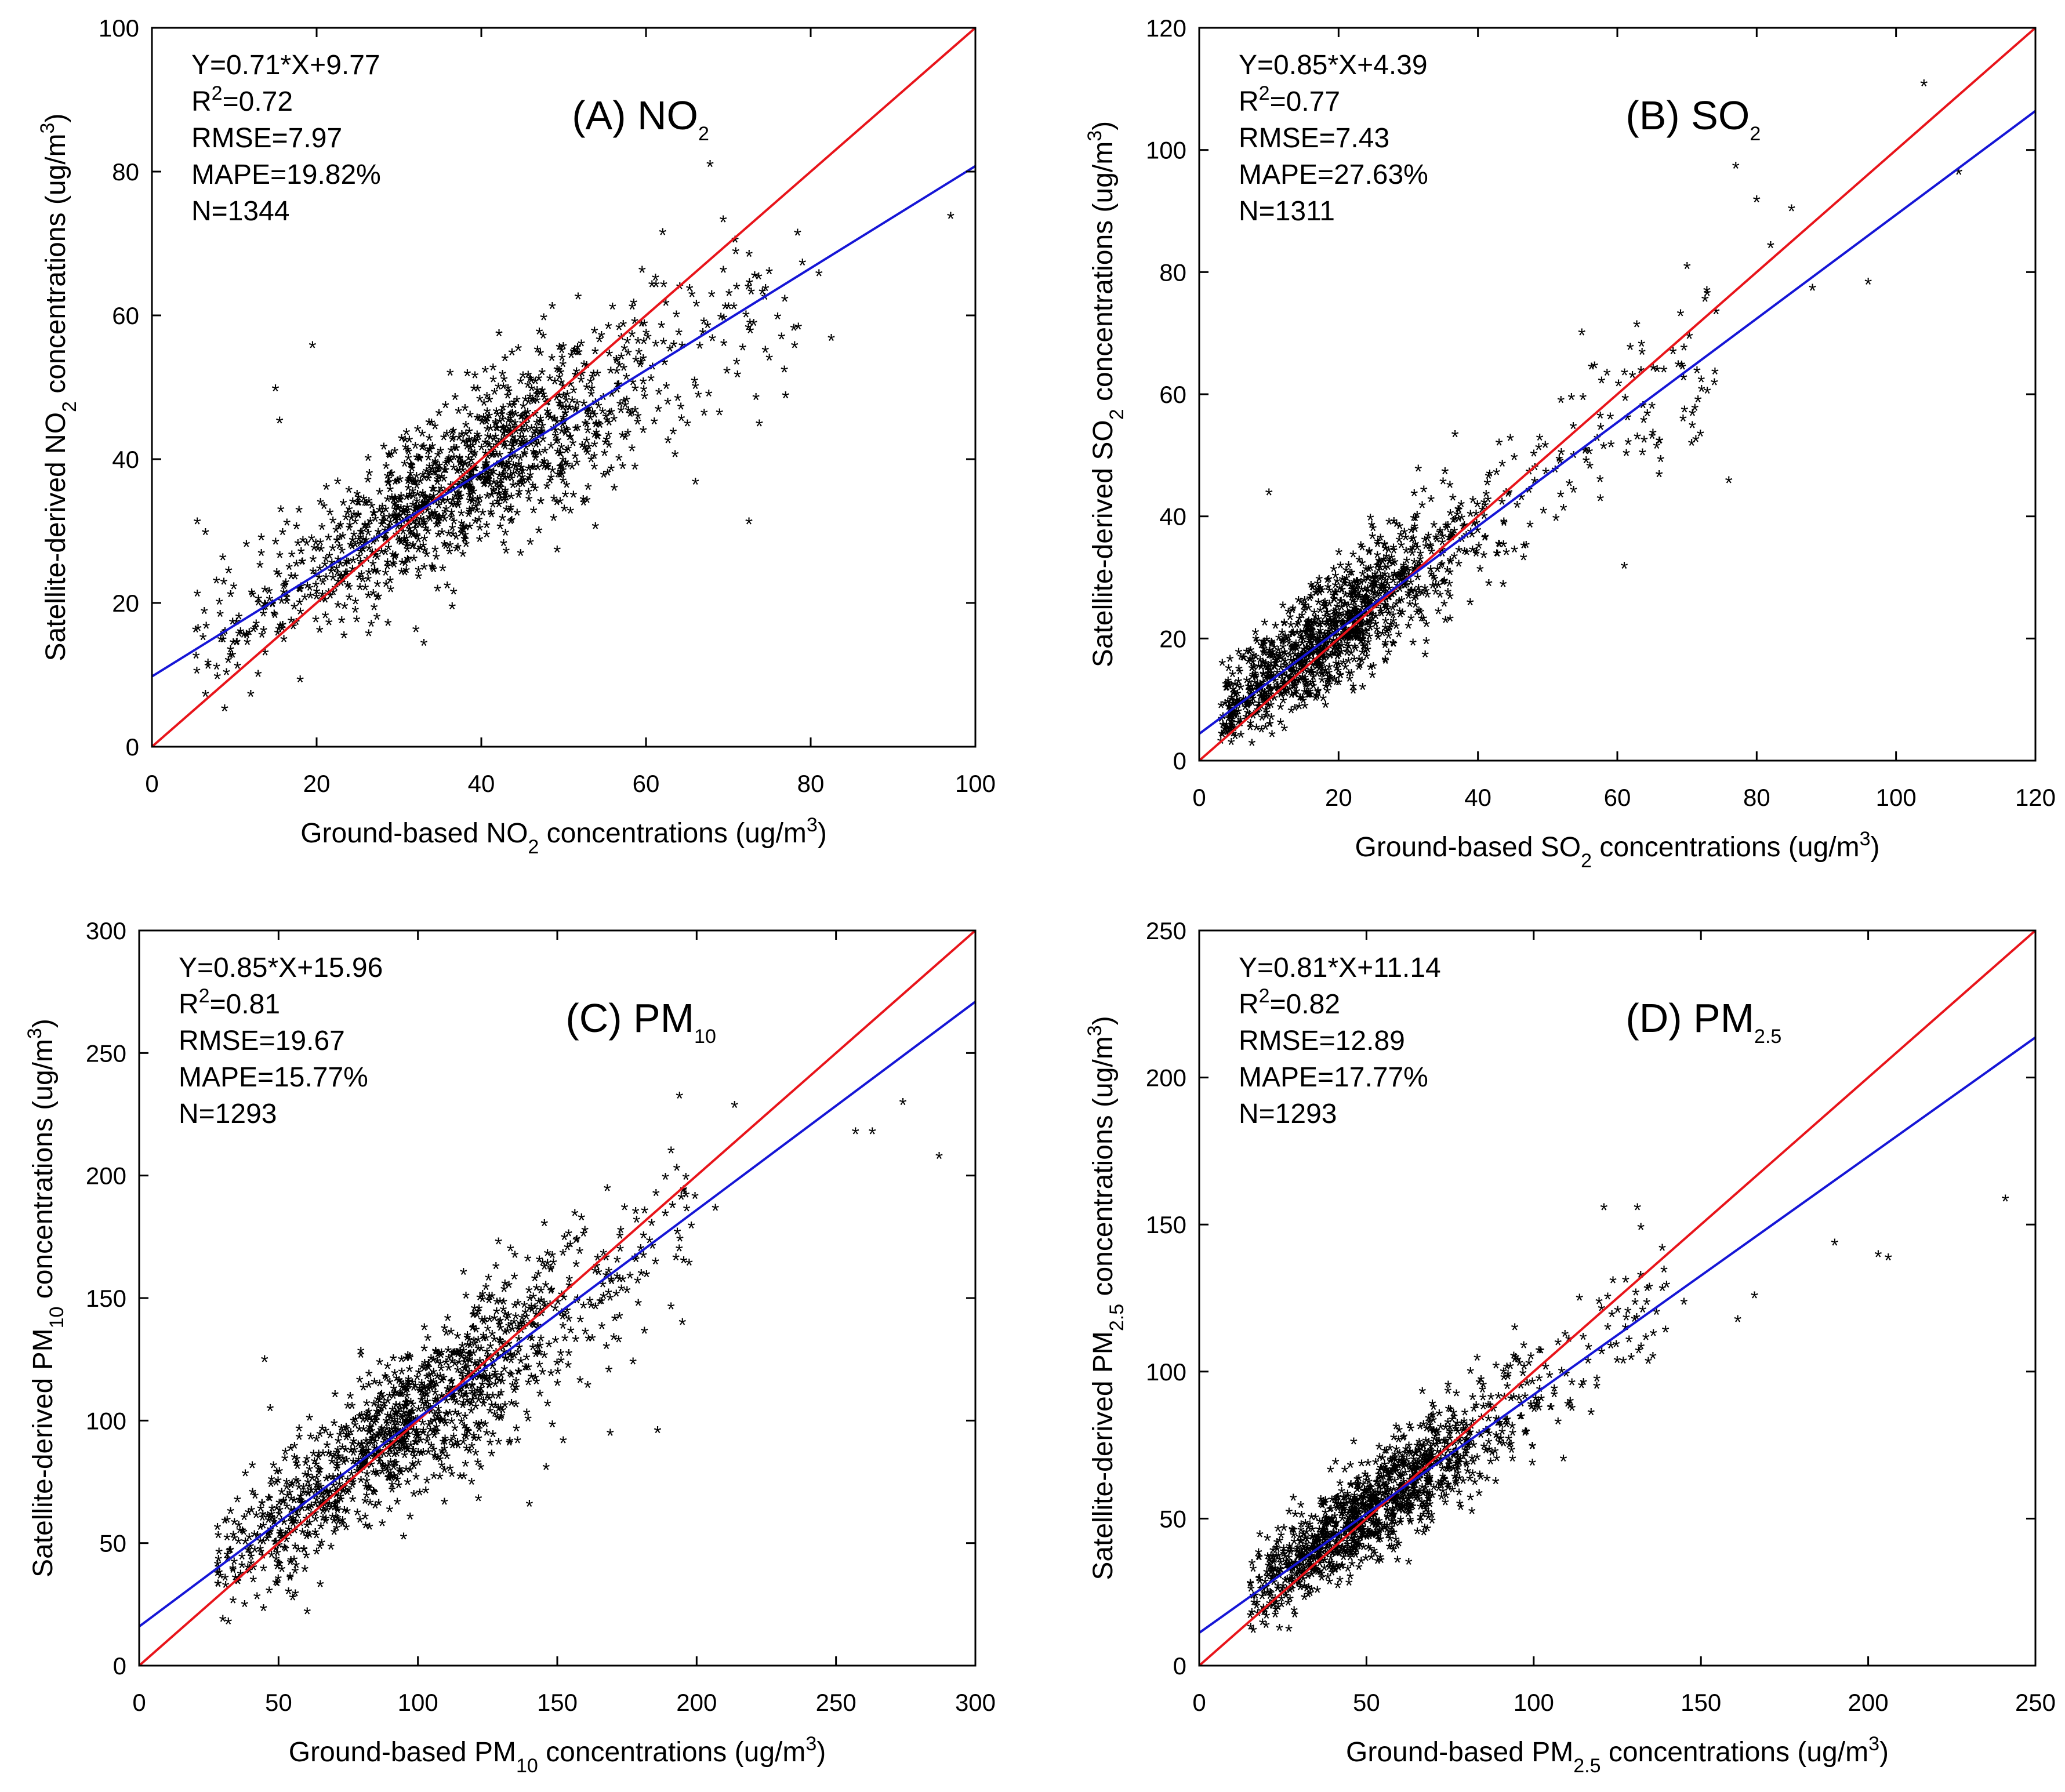 This screenshot has width=2065, height=1792. Describe the element at coordinates (106, 1053) in the screenshot. I see `y-tick-label: 250` at that location.